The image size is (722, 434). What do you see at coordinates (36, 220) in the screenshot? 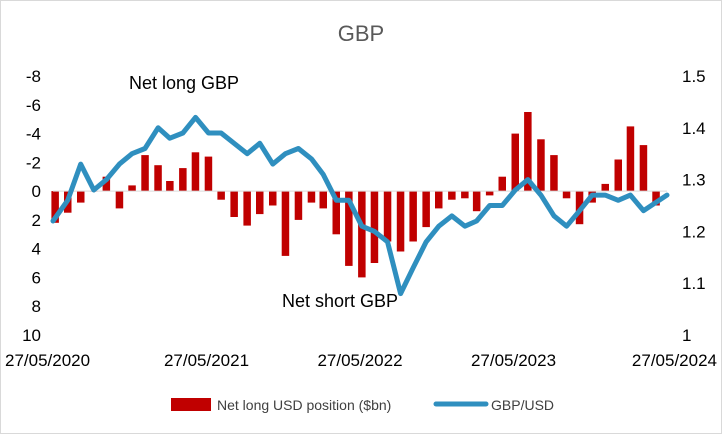
I see `left-tick-label: 2` at bounding box center [36, 220].